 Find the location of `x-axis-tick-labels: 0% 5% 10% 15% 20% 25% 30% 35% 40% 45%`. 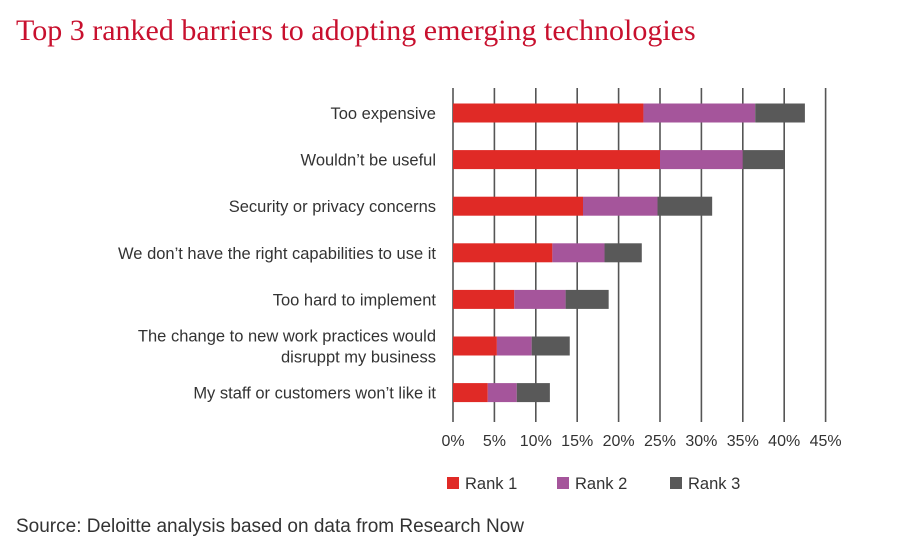

x-axis-tick-labels: 0% 5% 10% 15% 20% 25% 30% 35% 40% 45% is located at coordinates (641, 441).